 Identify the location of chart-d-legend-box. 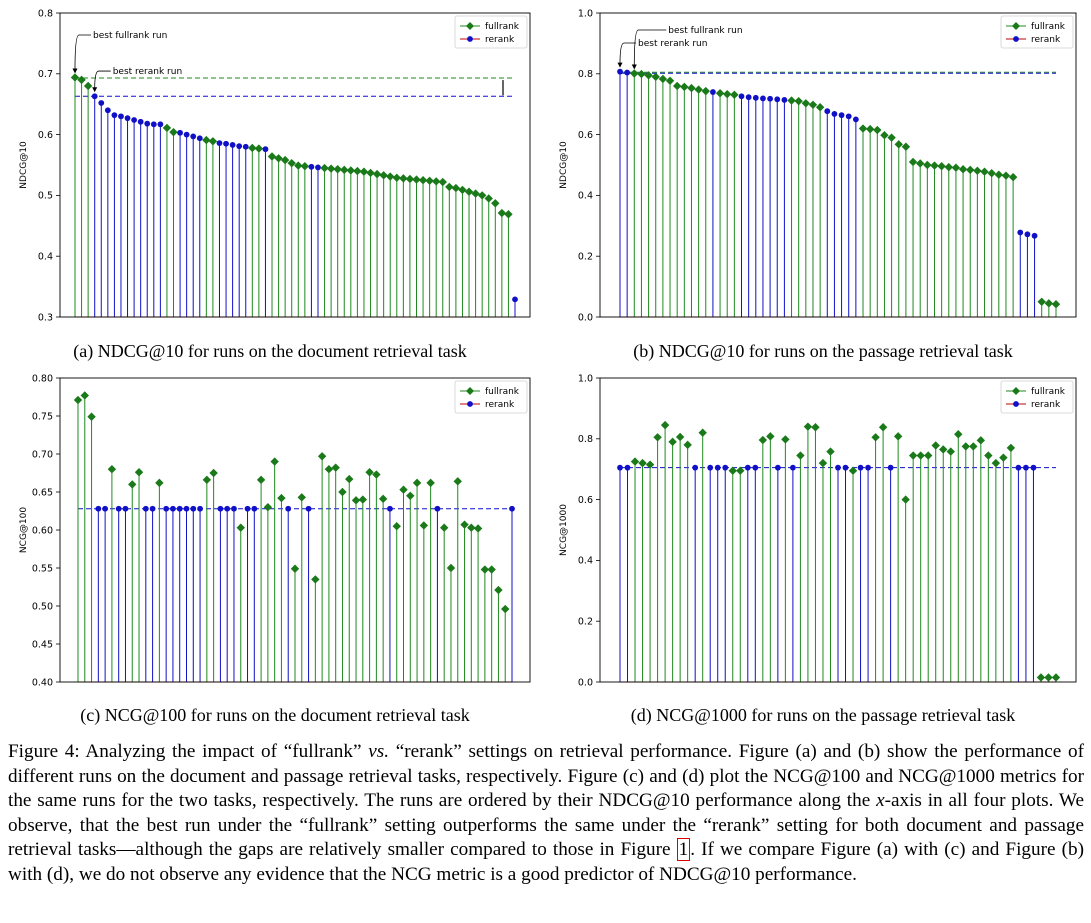
(1037, 397).